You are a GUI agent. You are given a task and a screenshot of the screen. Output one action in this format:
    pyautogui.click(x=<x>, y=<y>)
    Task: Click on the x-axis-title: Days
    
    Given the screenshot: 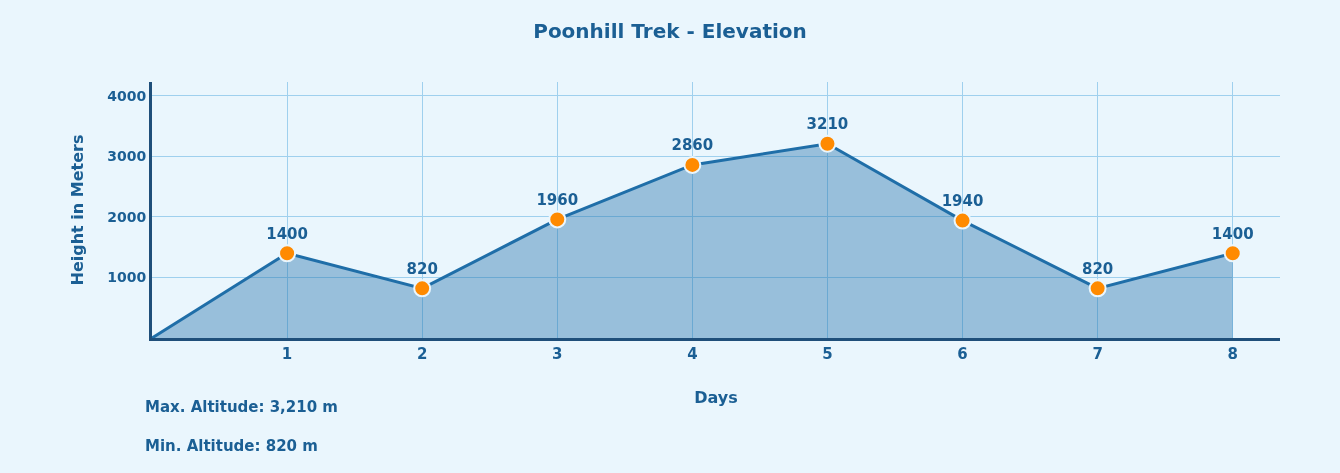 What is the action you would take?
    pyautogui.click(x=716, y=397)
    